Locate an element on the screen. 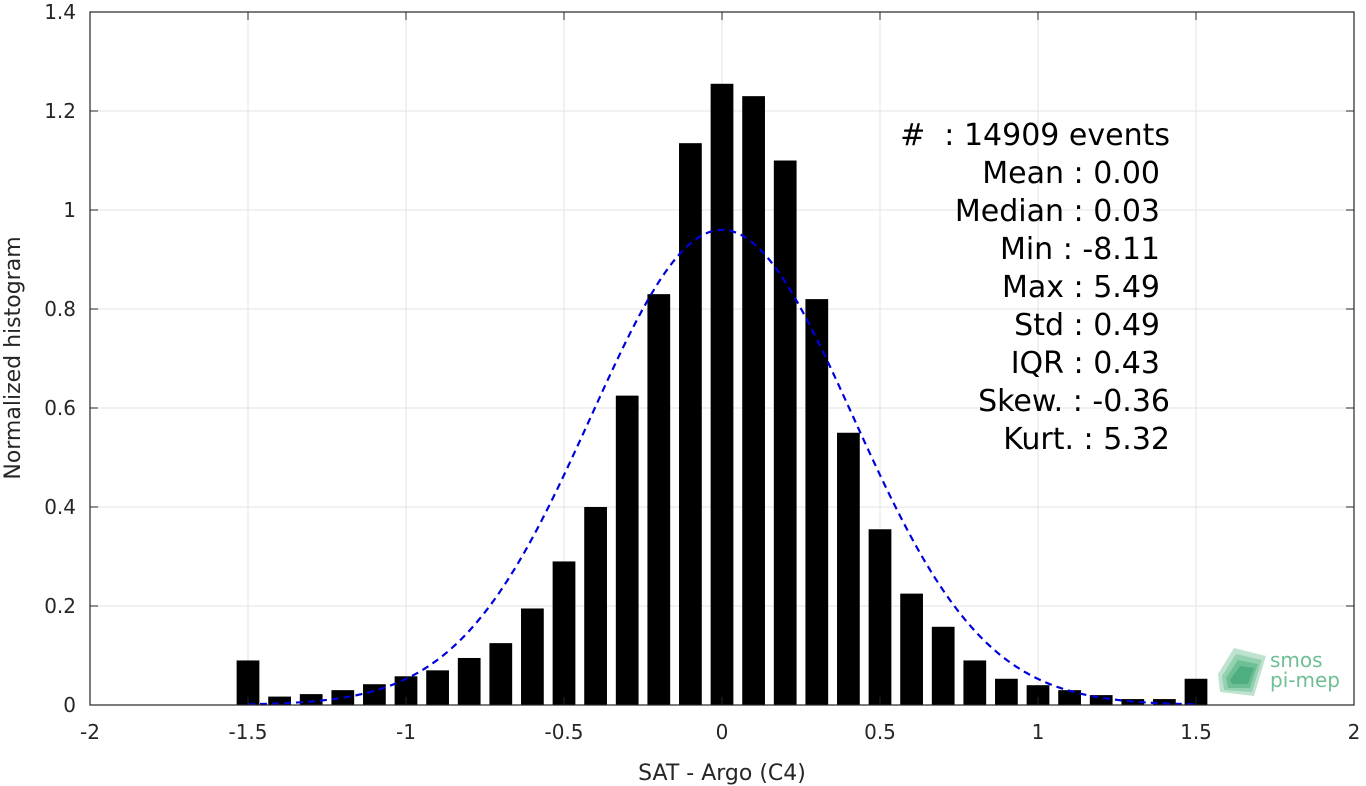  x-tick-label: -2 is located at coordinates (90, 732).